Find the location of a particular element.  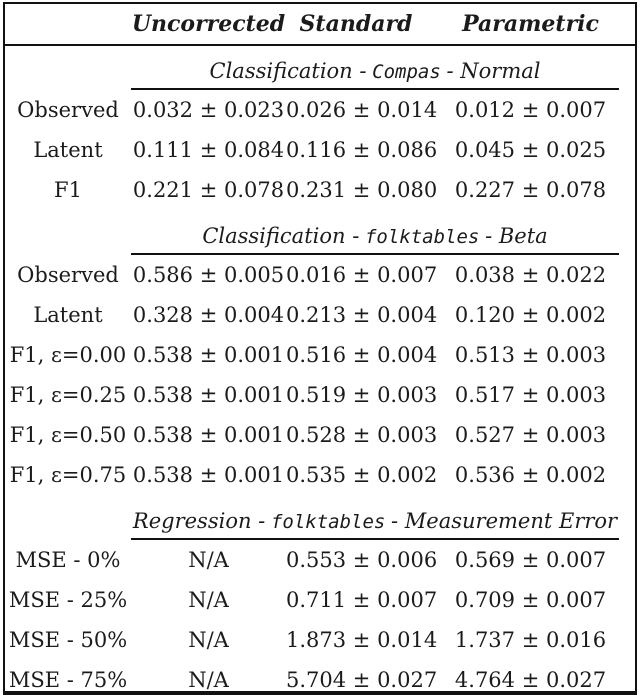

cell-value: 0.328 ± 0.004 is located at coordinates (208, 315).